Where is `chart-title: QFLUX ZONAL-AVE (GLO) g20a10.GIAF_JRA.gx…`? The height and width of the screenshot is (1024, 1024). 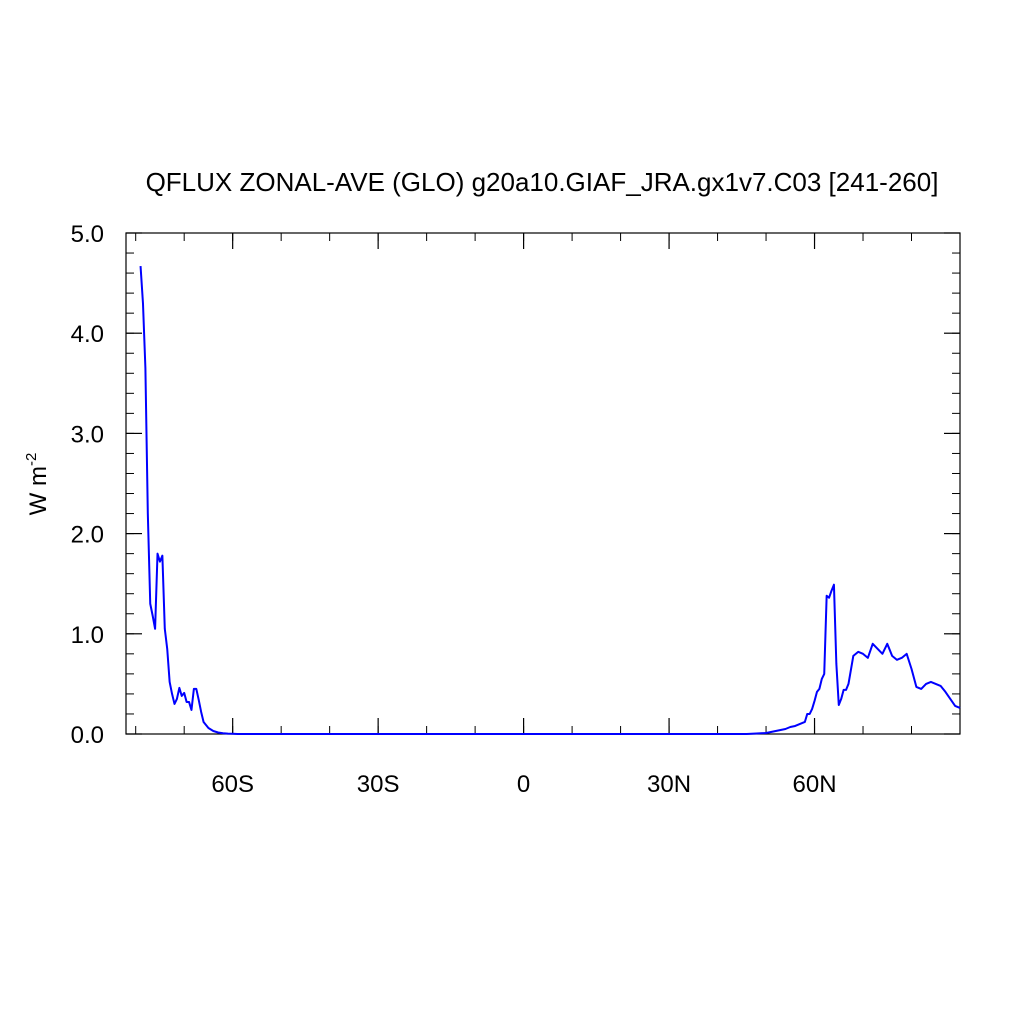 chart-title: QFLUX ZONAL-AVE (GLO) g20a10.GIAF_JRA.gx… is located at coordinates (542, 182).